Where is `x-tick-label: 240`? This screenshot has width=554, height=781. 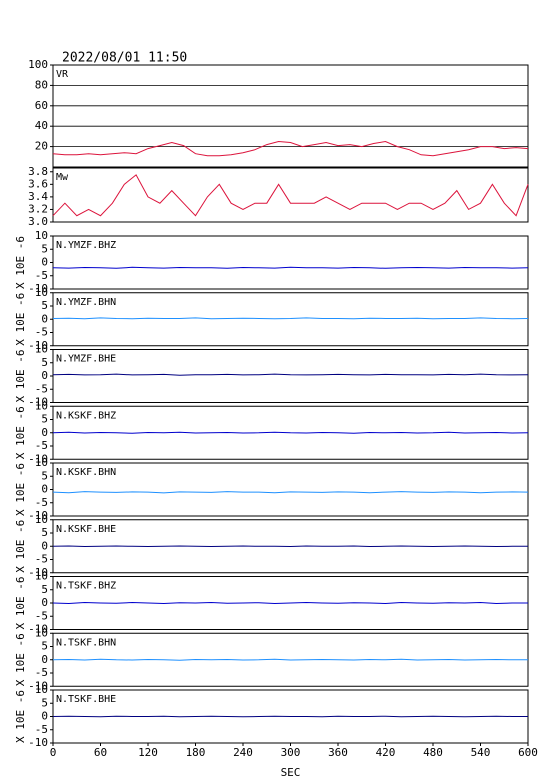
x-tick-label: 240 is located at coordinates (243, 752).